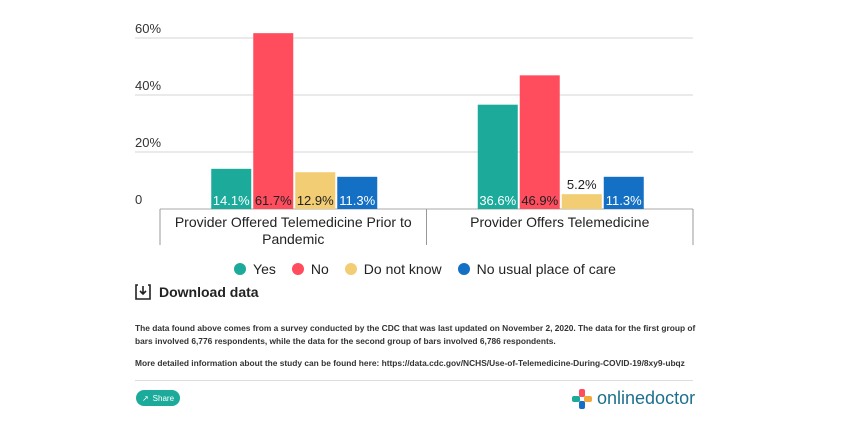  What do you see at coordinates (315, 200) in the screenshot?
I see `data-label: 12.9%` at bounding box center [315, 200].